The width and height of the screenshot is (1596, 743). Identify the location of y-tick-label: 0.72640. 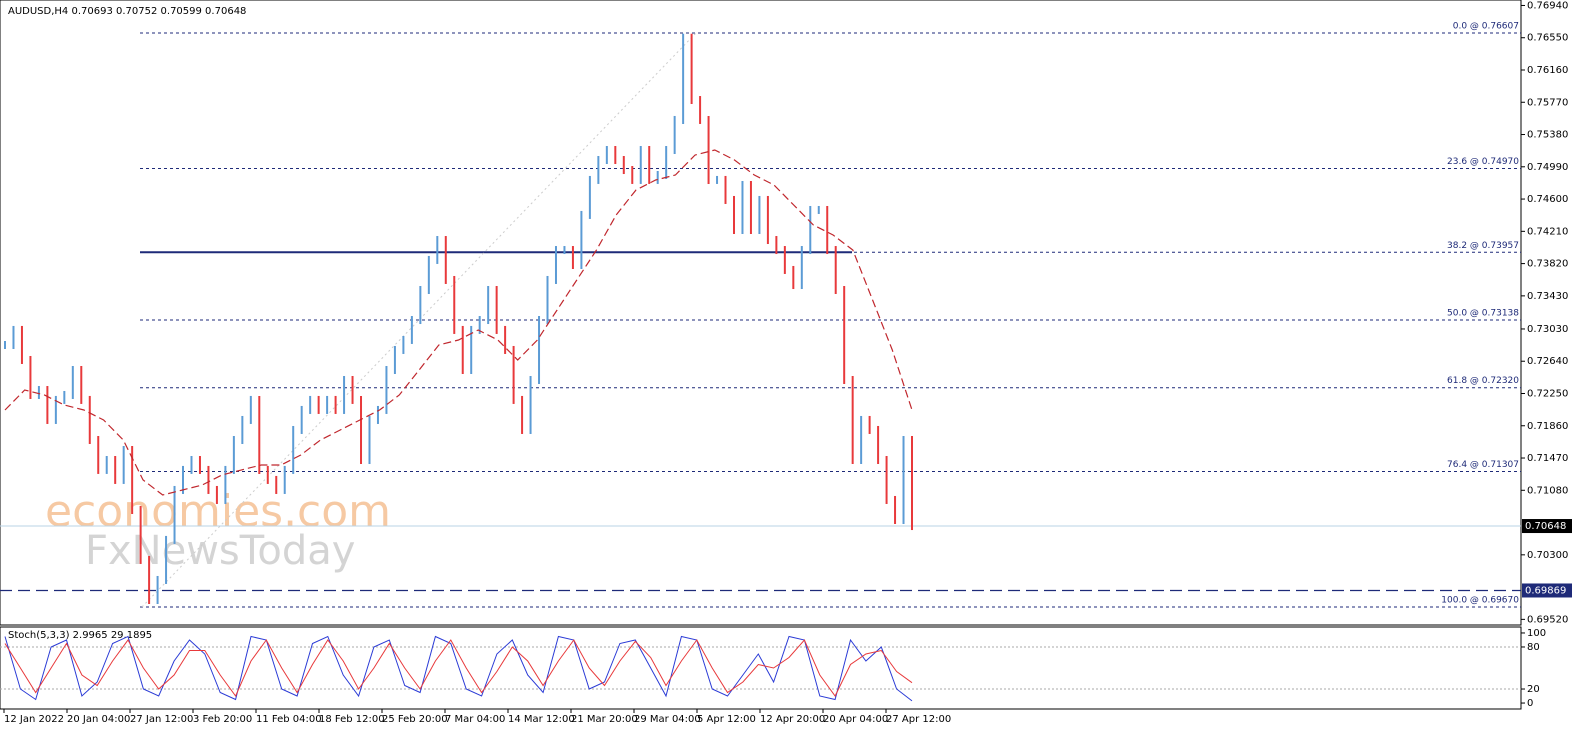
(1547, 361).